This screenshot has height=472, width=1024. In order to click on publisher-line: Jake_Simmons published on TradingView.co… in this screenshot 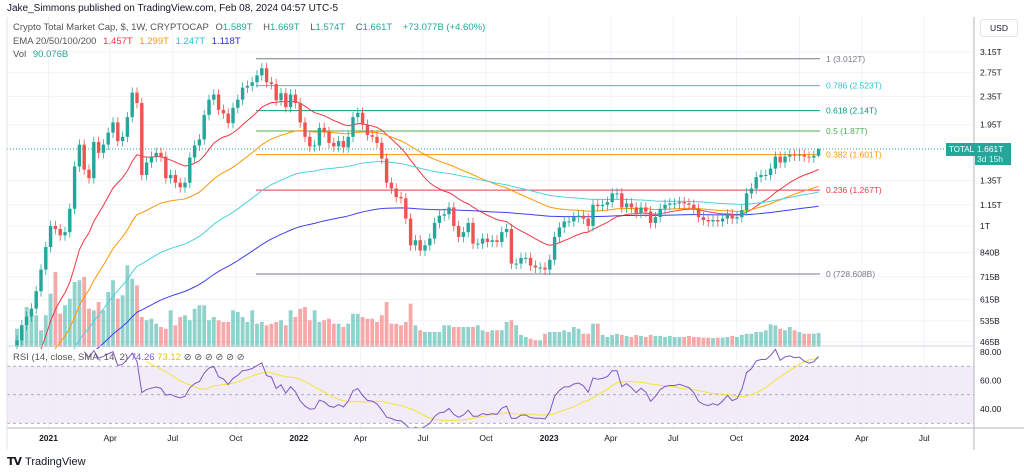, I will do `click(173, 8)`.